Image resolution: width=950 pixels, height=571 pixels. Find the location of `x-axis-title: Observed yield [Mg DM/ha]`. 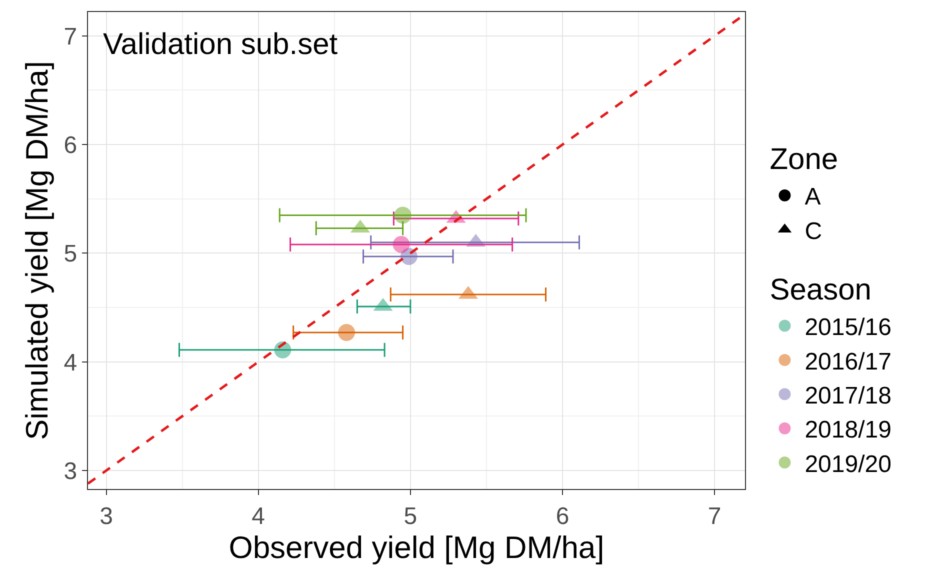

x-axis-title: Observed yield [Mg DM/ha] is located at coordinates (416, 547).